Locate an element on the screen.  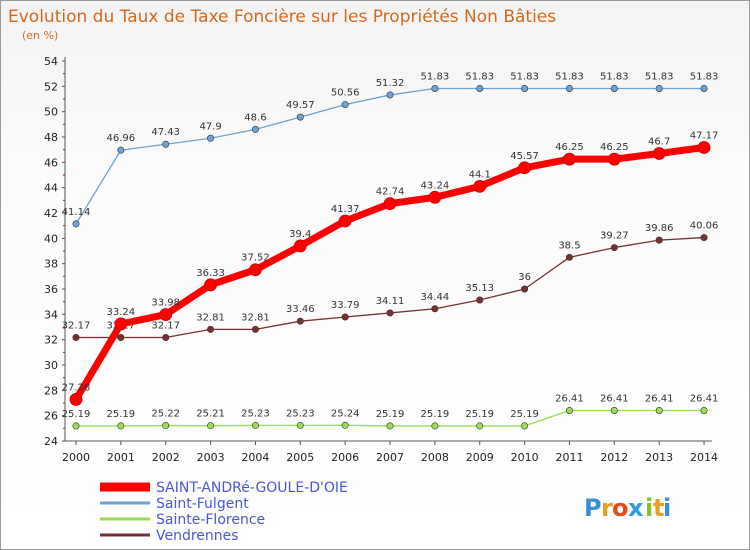
data-label: 33.79 is located at coordinates (345, 305).